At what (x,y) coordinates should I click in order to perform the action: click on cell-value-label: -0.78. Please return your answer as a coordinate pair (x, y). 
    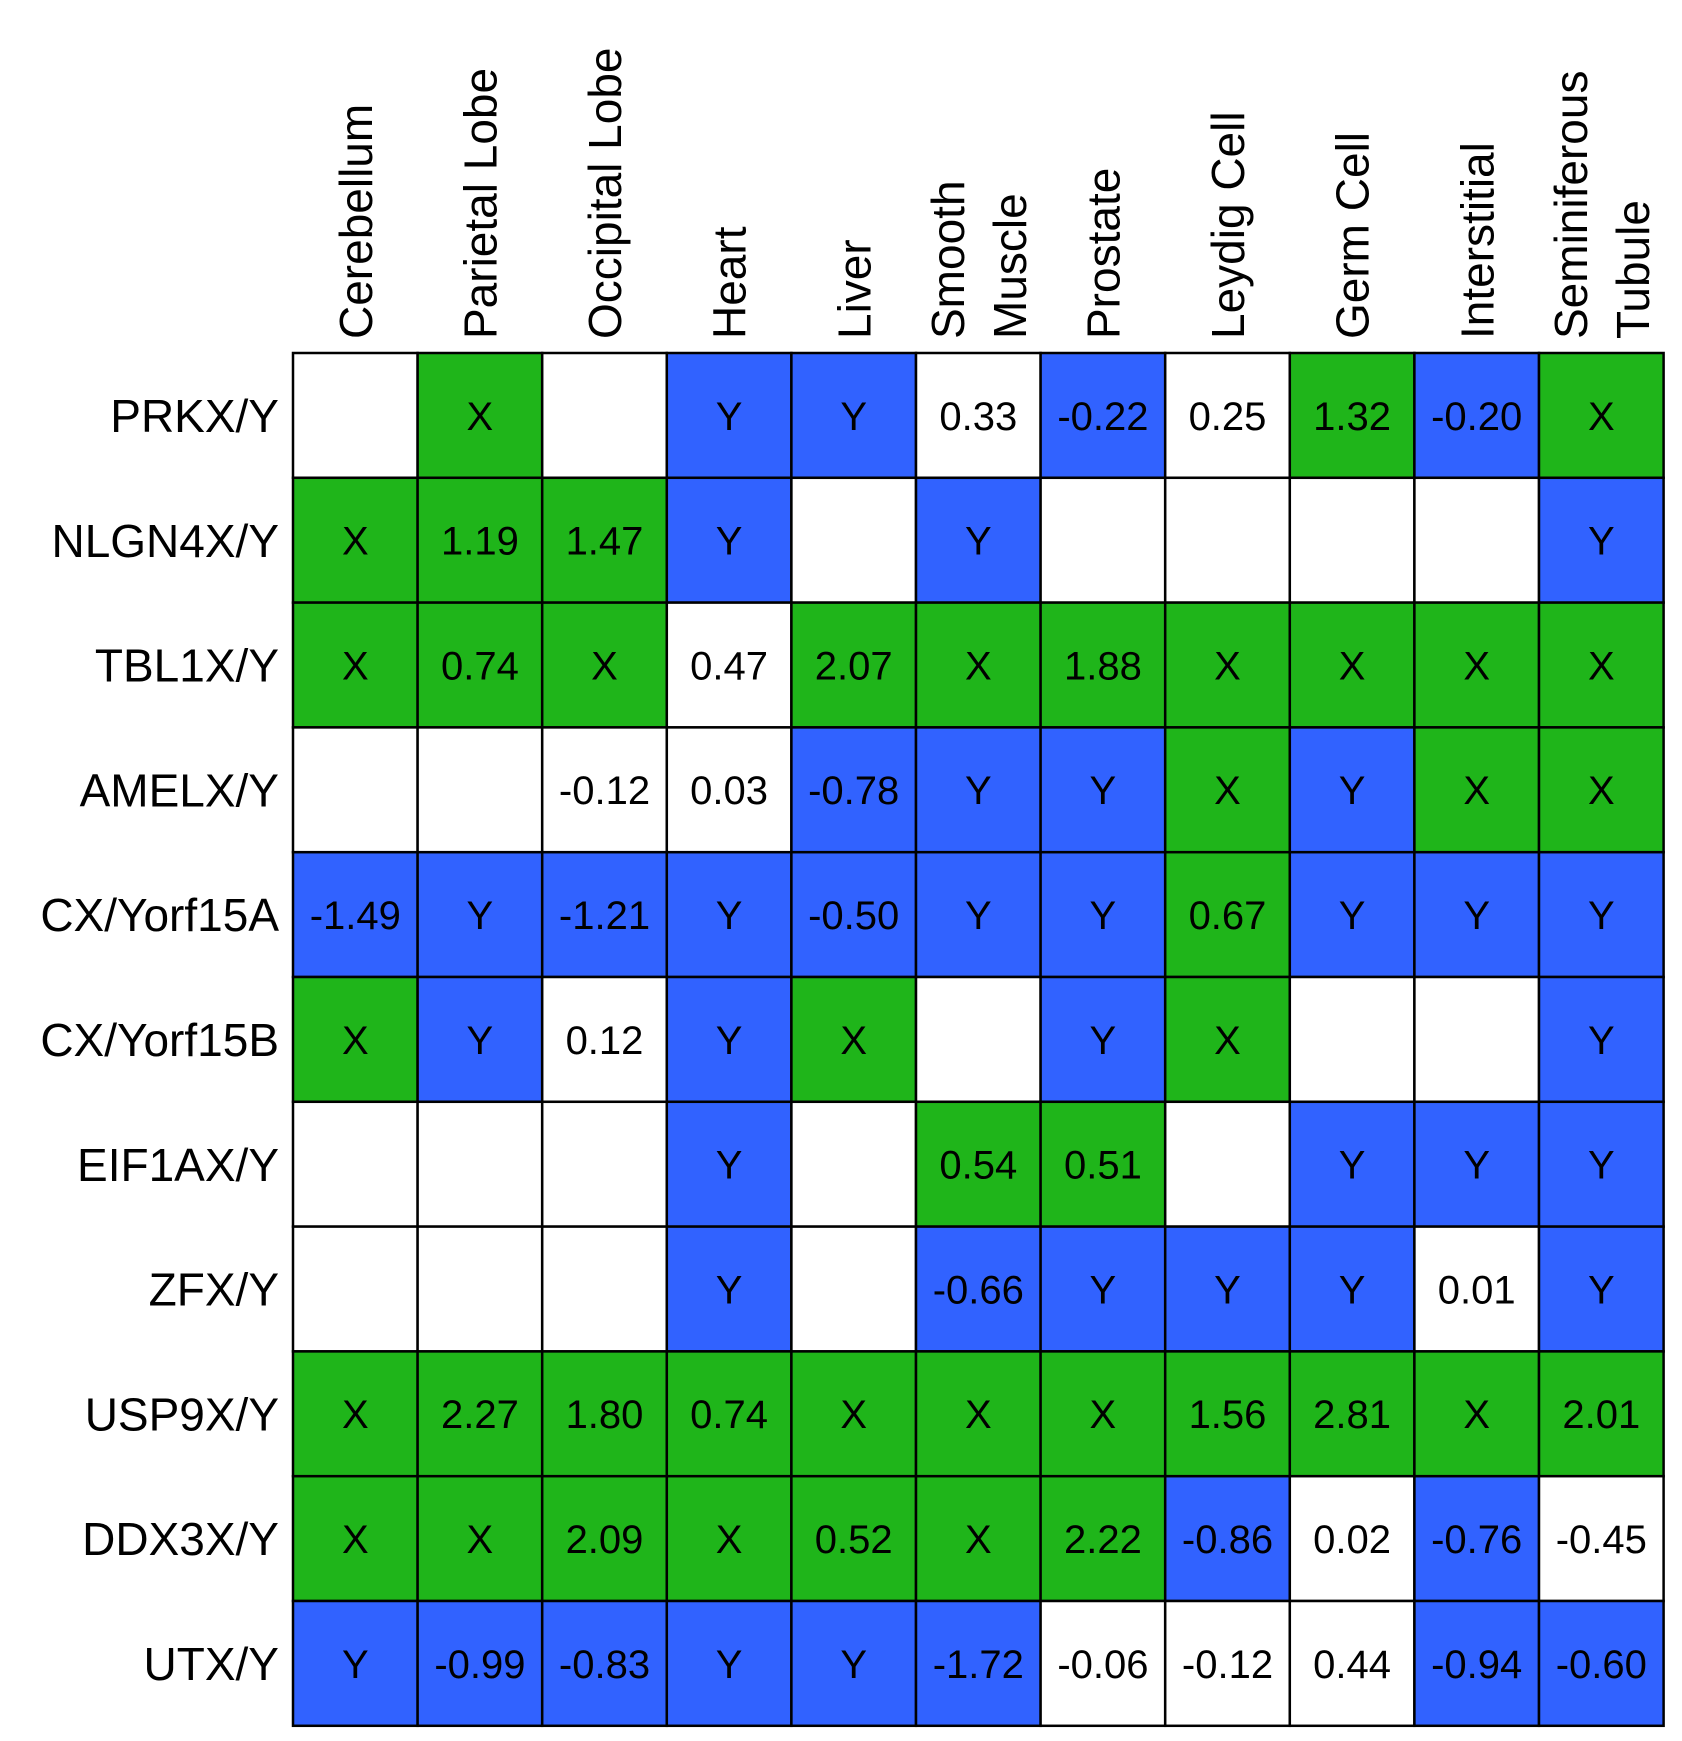
    Looking at the image, I should click on (853, 791).